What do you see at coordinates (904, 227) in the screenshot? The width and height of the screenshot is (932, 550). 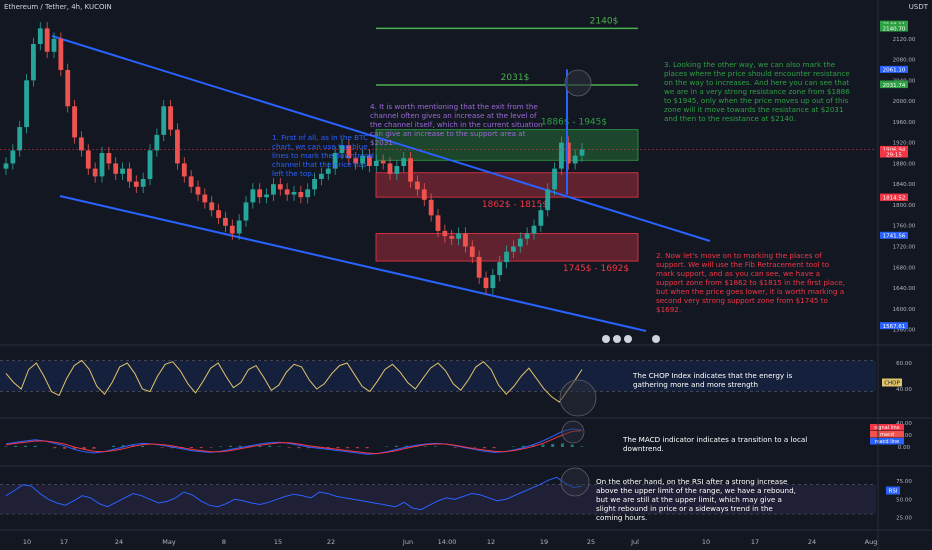 I see `price-axis-tick: 1760.00` at bounding box center [904, 227].